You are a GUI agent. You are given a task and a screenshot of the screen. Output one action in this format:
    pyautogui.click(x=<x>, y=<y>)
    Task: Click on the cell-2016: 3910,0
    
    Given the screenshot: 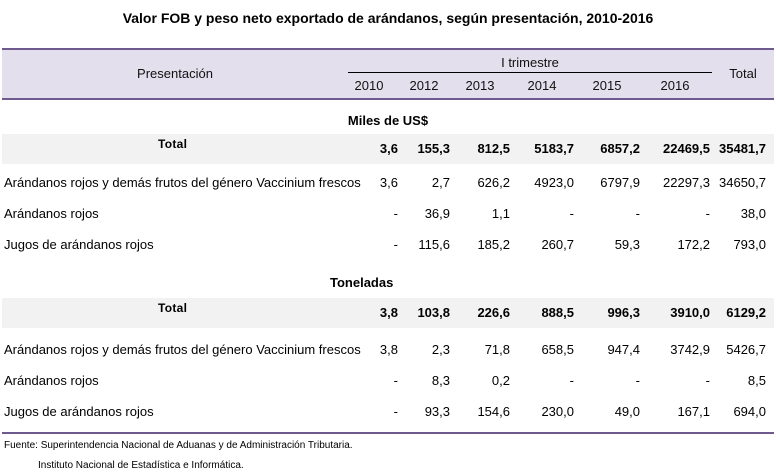 What is the action you would take?
    pyautogui.click(x=690, y=312)
    